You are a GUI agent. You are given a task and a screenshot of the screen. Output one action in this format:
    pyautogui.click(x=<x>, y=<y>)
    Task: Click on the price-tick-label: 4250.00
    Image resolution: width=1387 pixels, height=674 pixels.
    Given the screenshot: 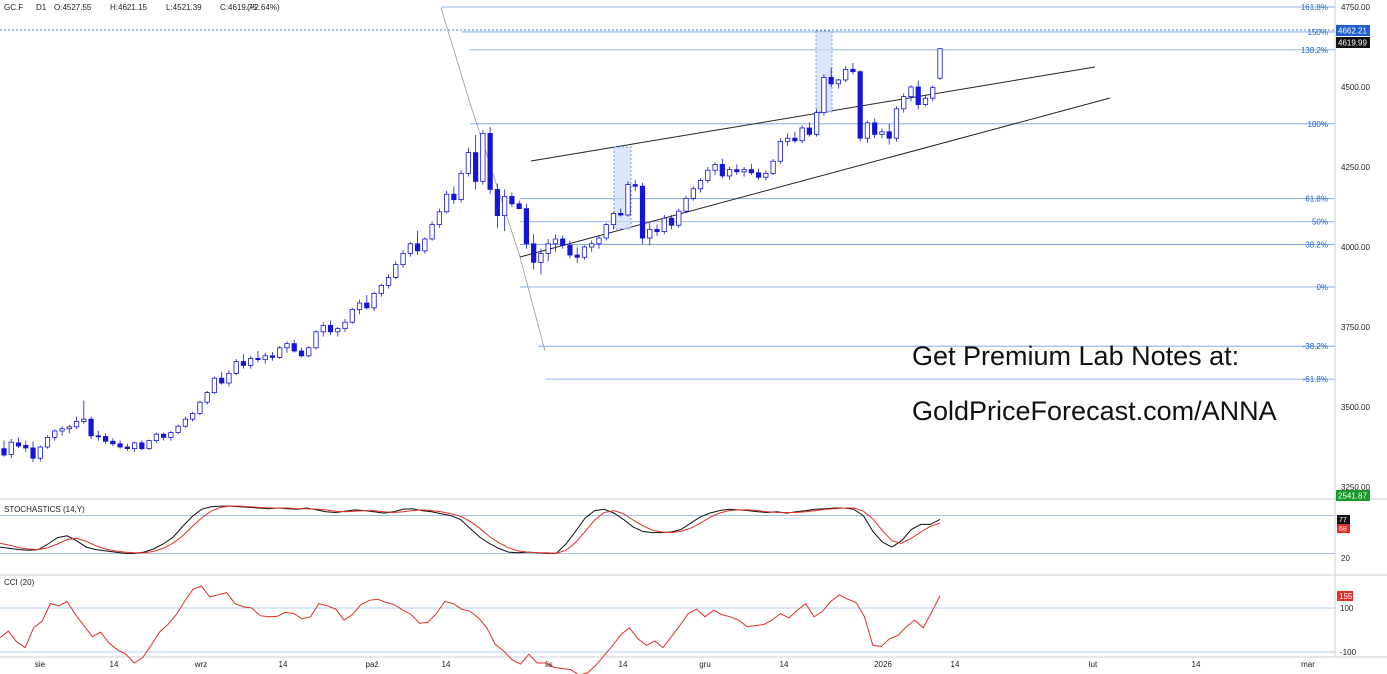 What is the action you would take?
    pyautogui.click(x=1355, y=167)
    